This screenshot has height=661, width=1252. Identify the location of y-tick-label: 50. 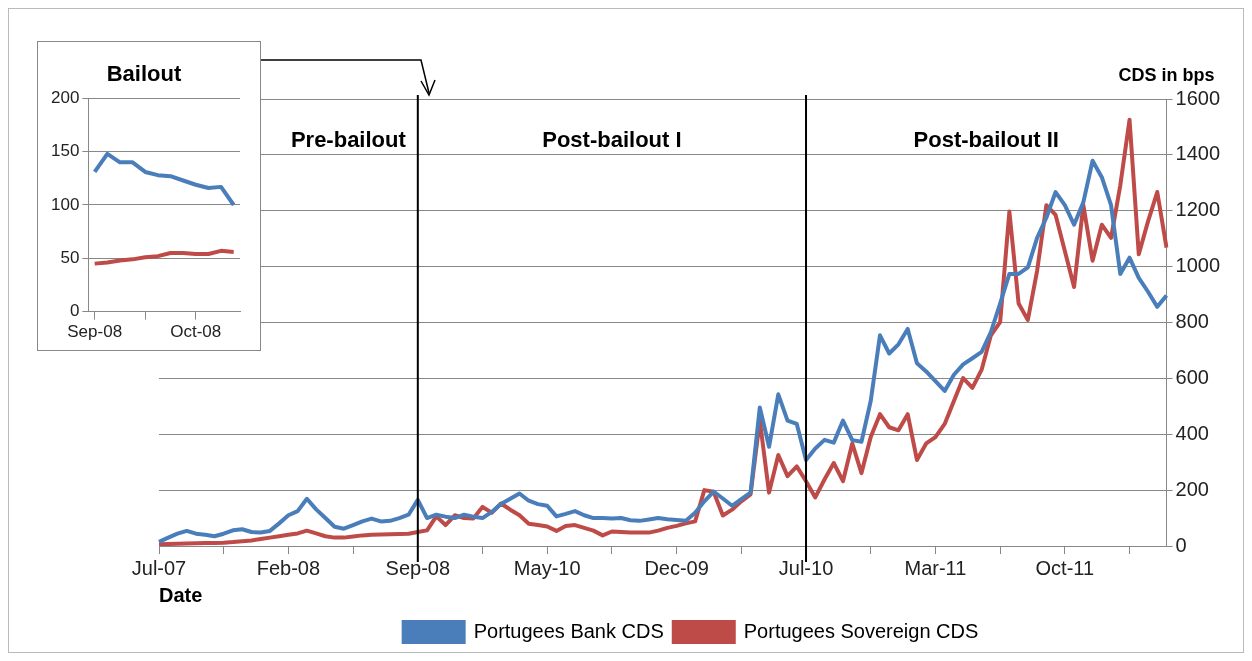
(70, 257).